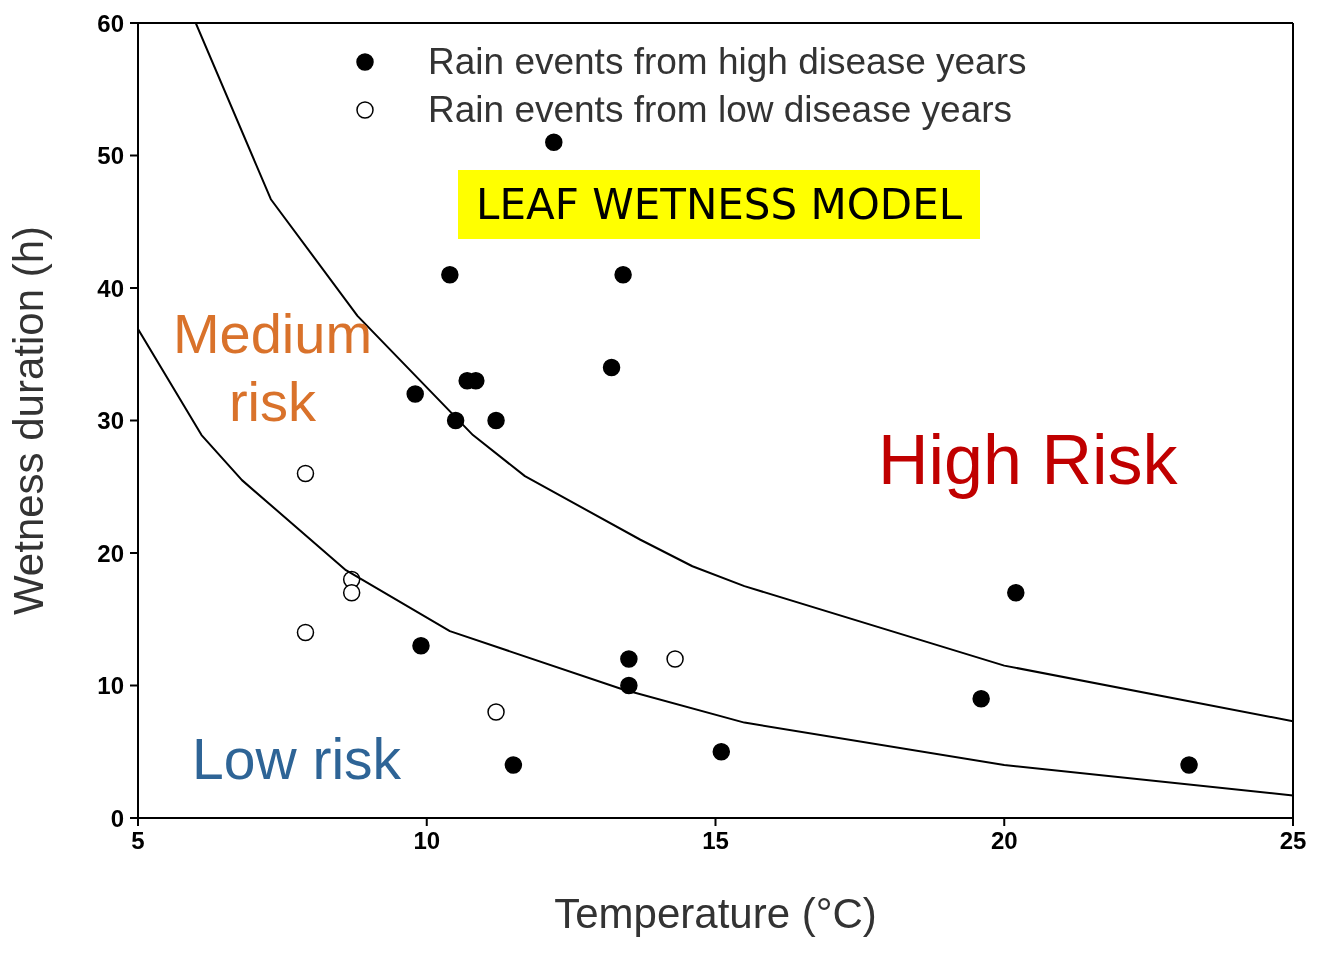 The height and width of the screenshot is (964, 1319). What do you see at coordinates (110, 23) in the screenshot?
I see `y-tick-label: 60` at bounding box center [110, 23].